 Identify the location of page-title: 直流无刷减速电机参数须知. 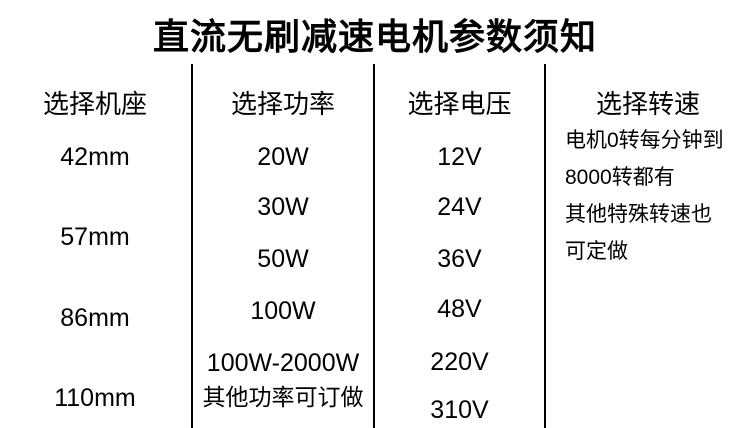
(374, 36).